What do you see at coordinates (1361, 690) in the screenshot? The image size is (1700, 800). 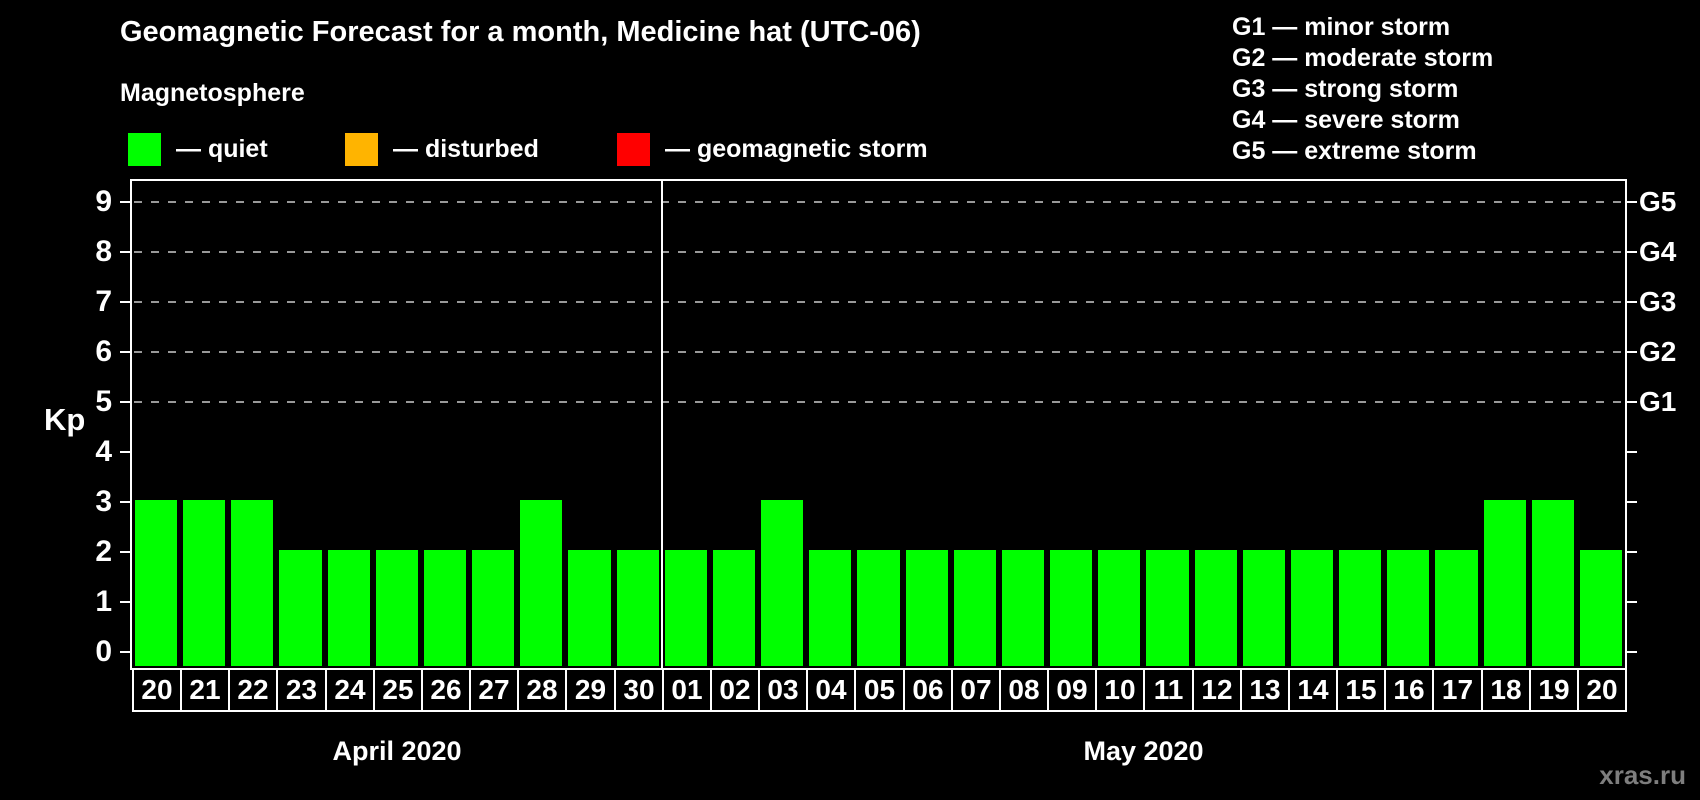 I see `day-label: 15` at bounding box center [1361, 690].